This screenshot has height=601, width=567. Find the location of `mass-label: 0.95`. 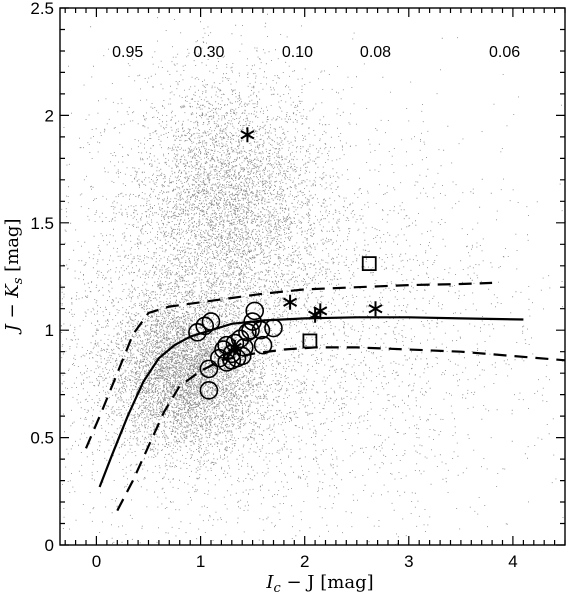

mass-label: 0.95 is located at coordinates (127, 52).